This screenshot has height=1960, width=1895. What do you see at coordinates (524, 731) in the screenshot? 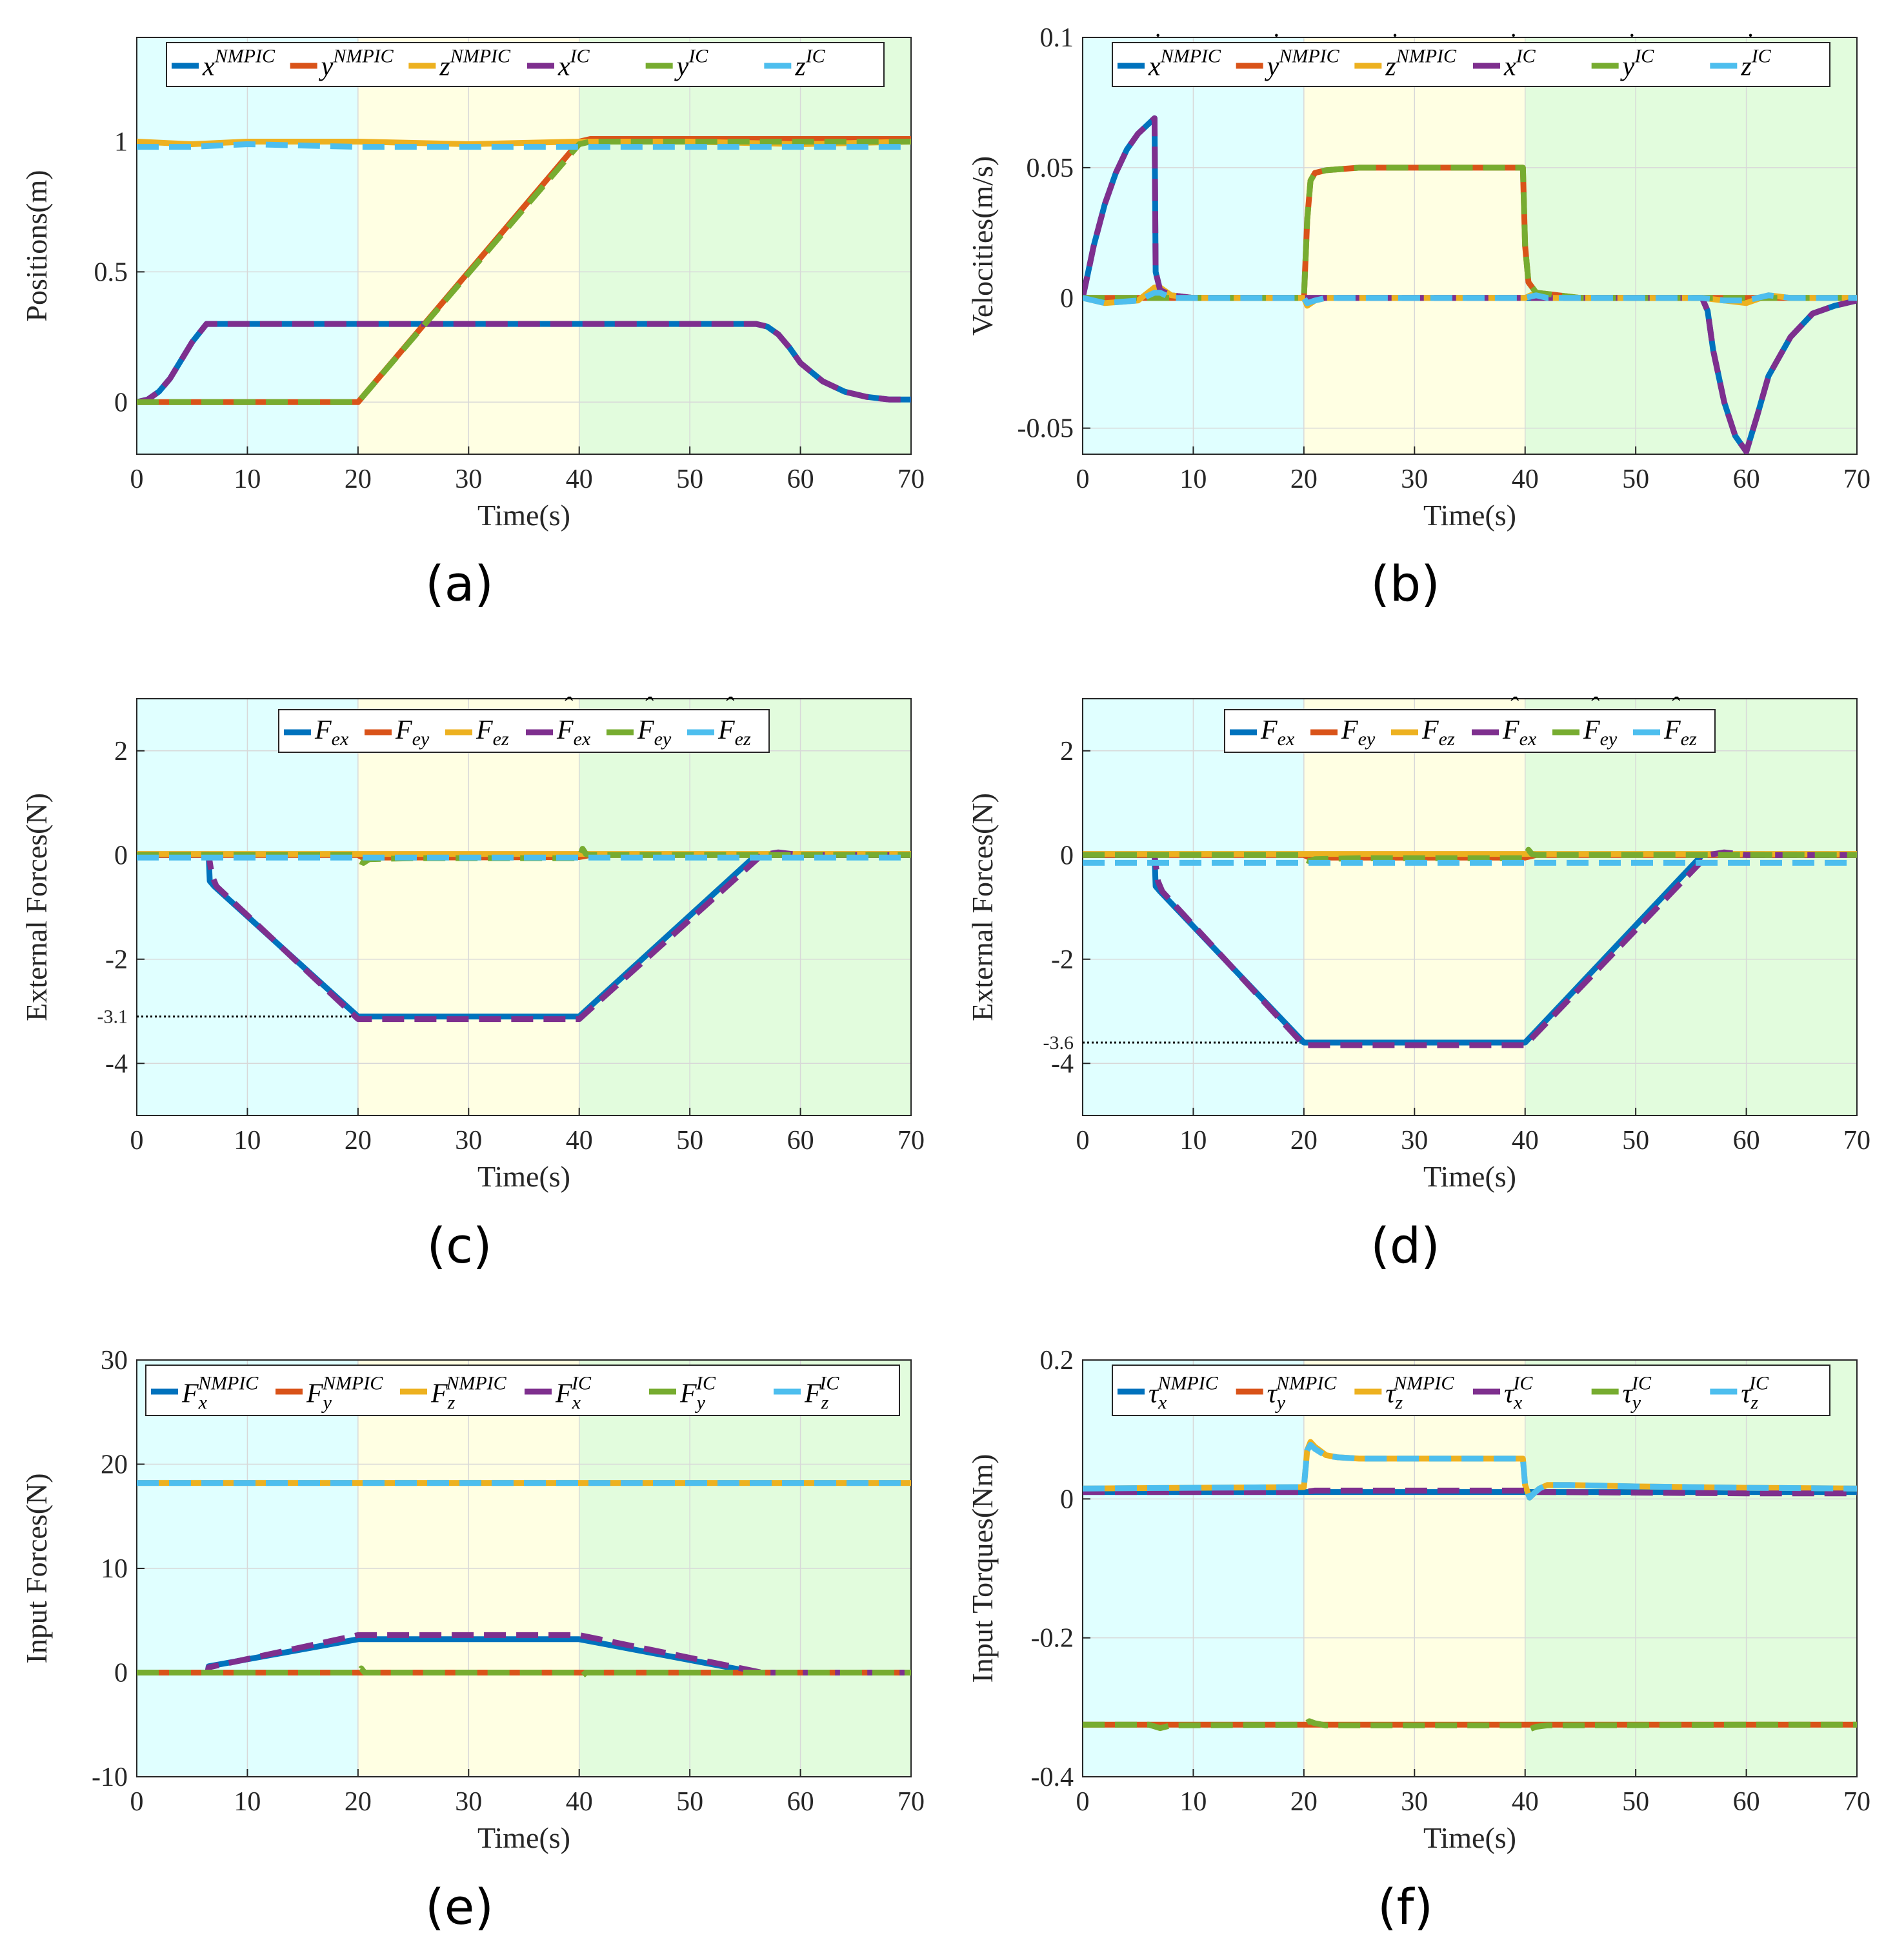
I see `legend-box` at bounding box center [524, 731].